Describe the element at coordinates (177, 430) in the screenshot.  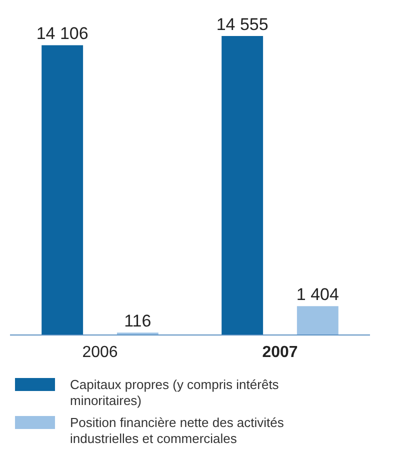
I see `legend-label: Position financière nette des activités industrielles et commerciales` at that location.